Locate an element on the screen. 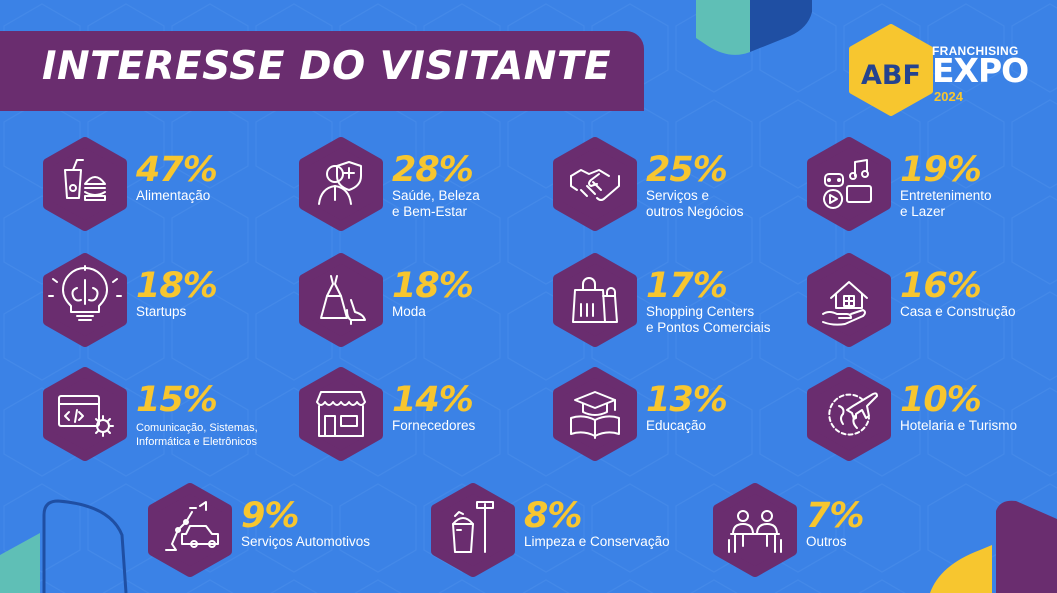 This screenshot has height=593, width=1057. interest-label: Moda is located at coordinates (409, 312).